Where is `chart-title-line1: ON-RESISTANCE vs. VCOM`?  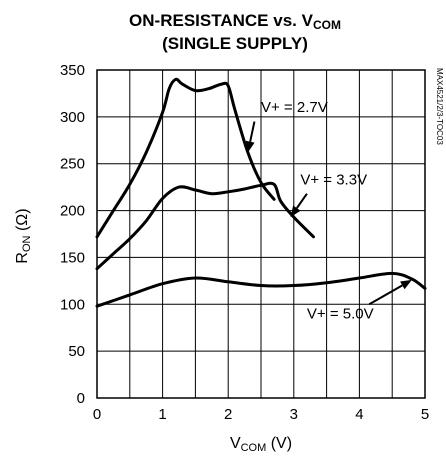 chart-title-line1: ON-RESISTANCE vs. VCOM is located at coordinates (235, 21).